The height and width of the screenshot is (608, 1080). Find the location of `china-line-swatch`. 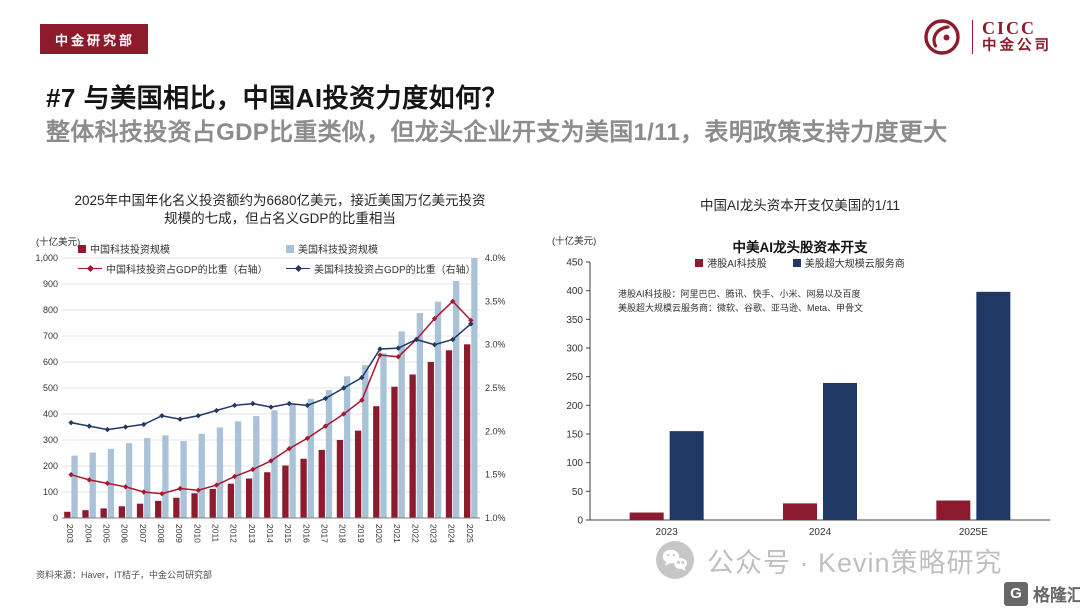

china-line-swatch is located at coordinates (90, 268).